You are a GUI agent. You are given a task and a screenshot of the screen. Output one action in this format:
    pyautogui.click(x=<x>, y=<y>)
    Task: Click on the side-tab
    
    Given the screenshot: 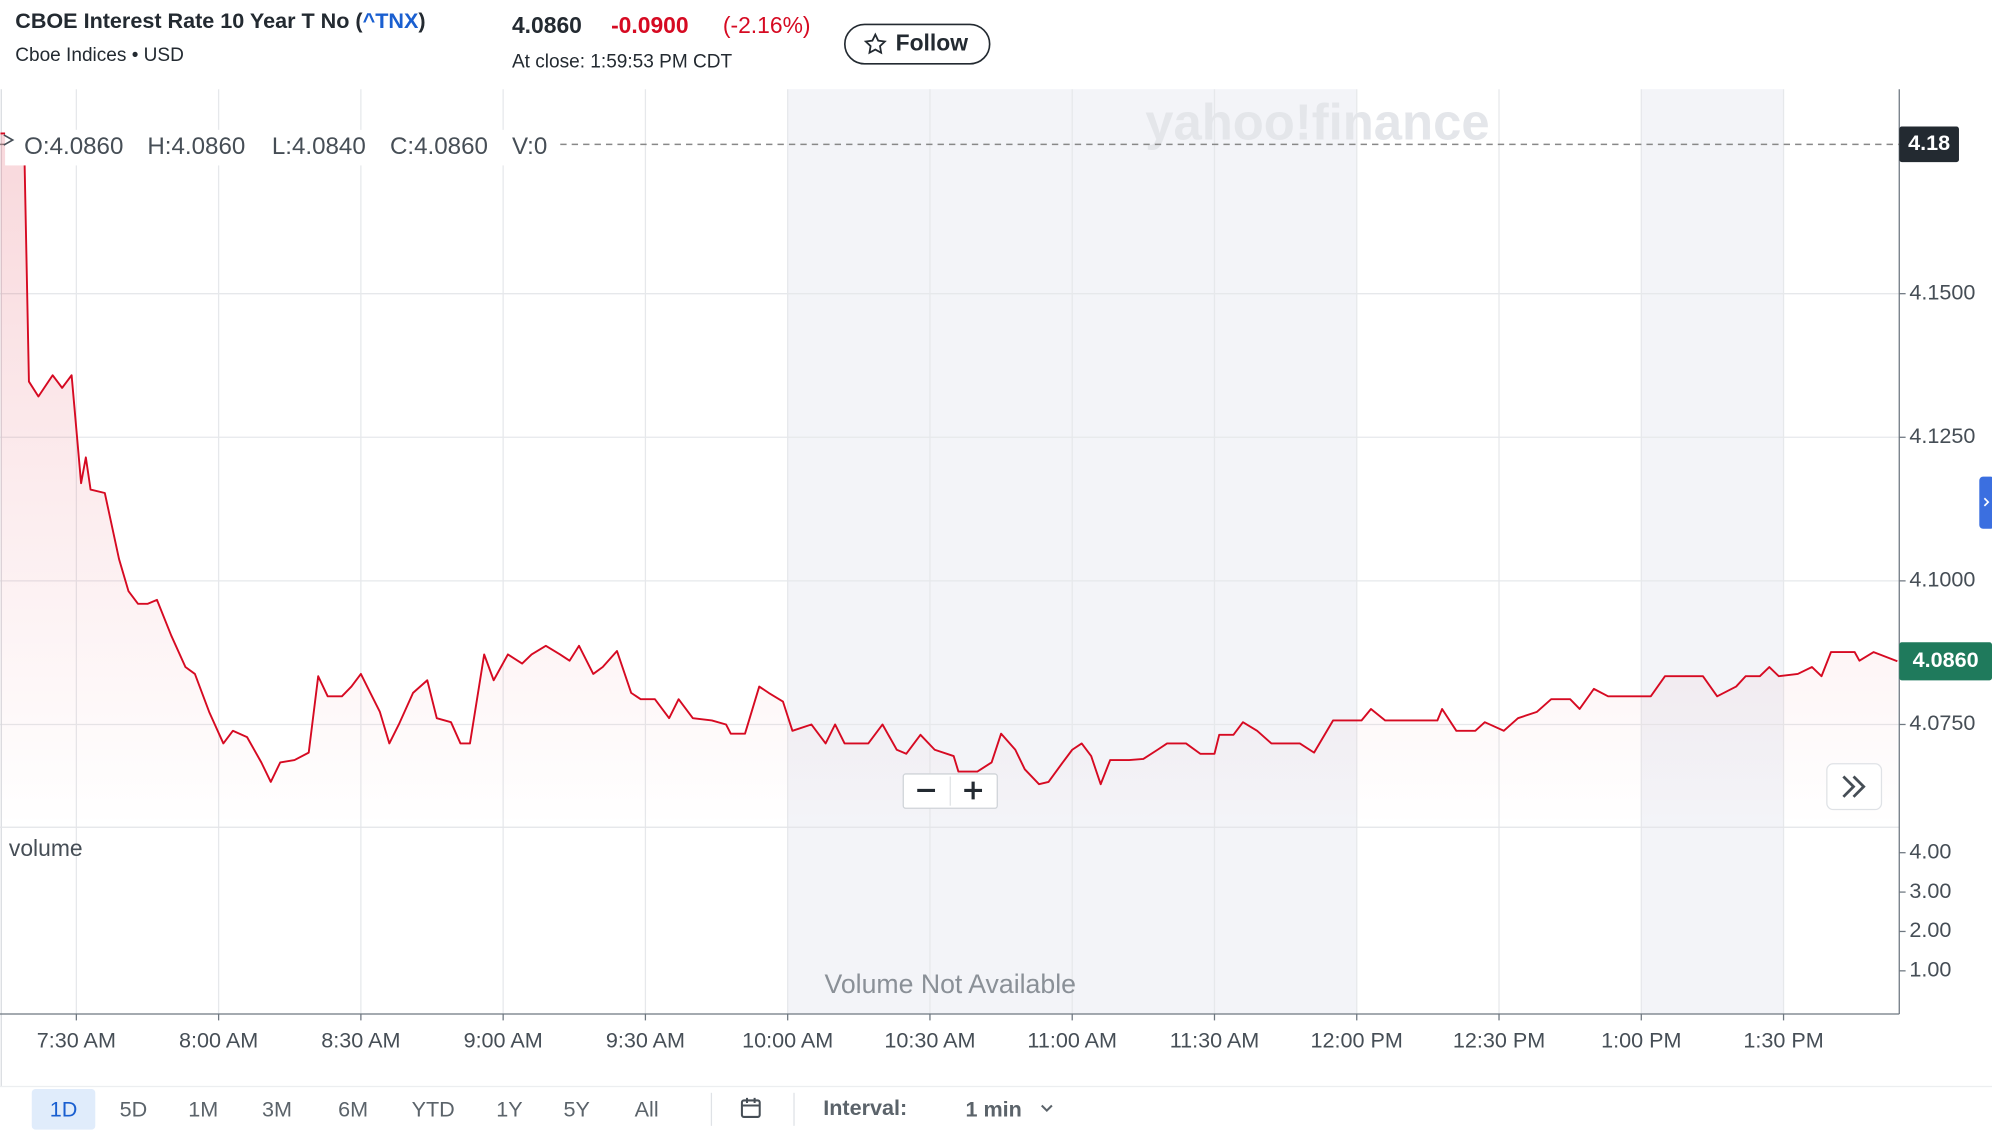 What is the action you would take?
    pyautogui.click(x=1985, y=502)
    